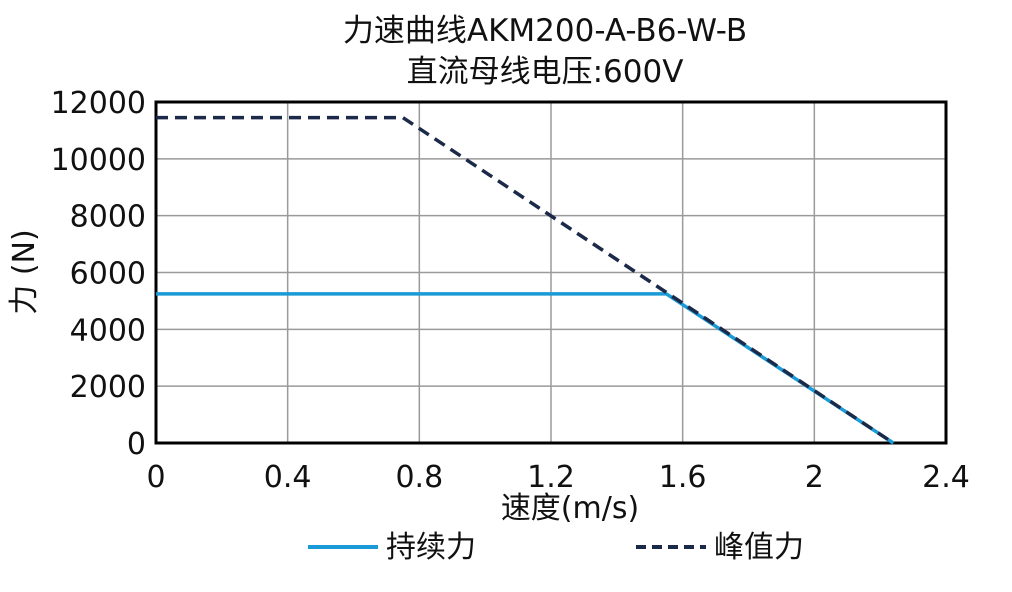 This screenshot has width=1012, height=592. Describe the element at coordinates (556, 547) in the screenshot. I see `legend: 持续力 峰值力` at that location.